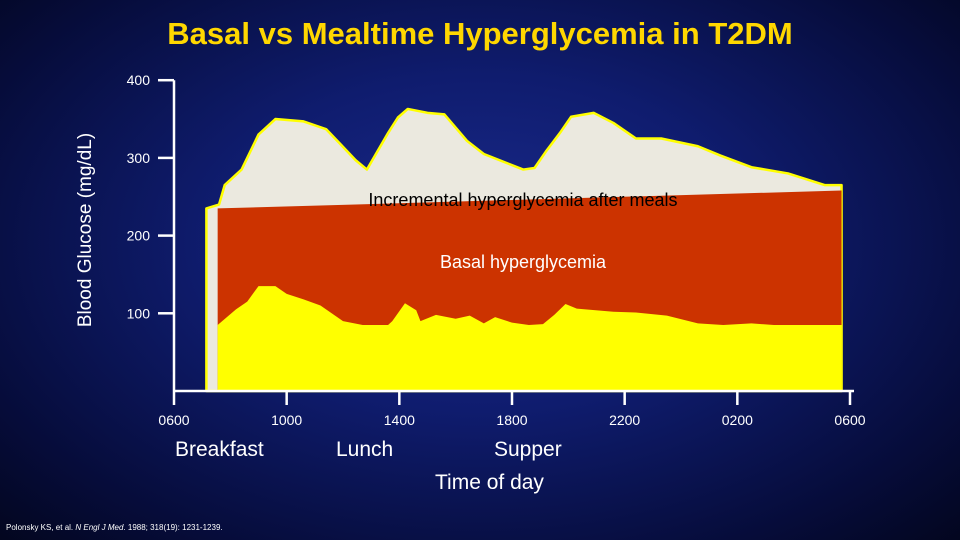 Image resolution: width=960 pixels, height=540 pixels. What do you see at coordinates (286, 420) in the screenshot?
I see `x-tick-label: 1000` at bounding box center [286, 420].